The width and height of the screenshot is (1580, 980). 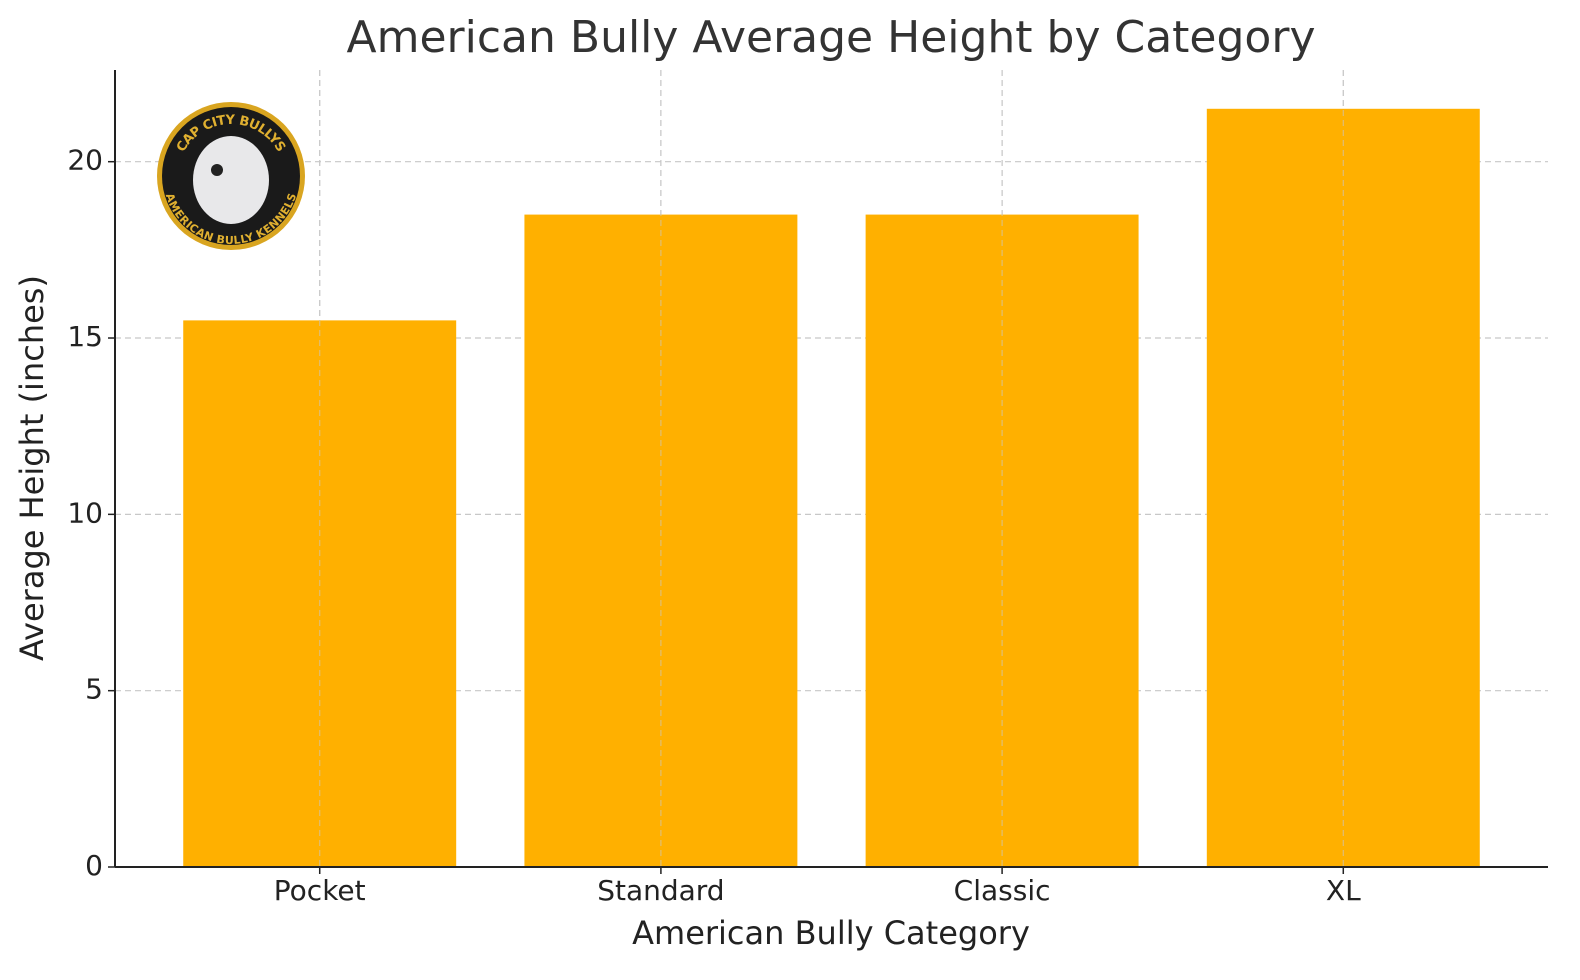 I want to click on x-tick-label: Pocket, so click(x=320, y=890).